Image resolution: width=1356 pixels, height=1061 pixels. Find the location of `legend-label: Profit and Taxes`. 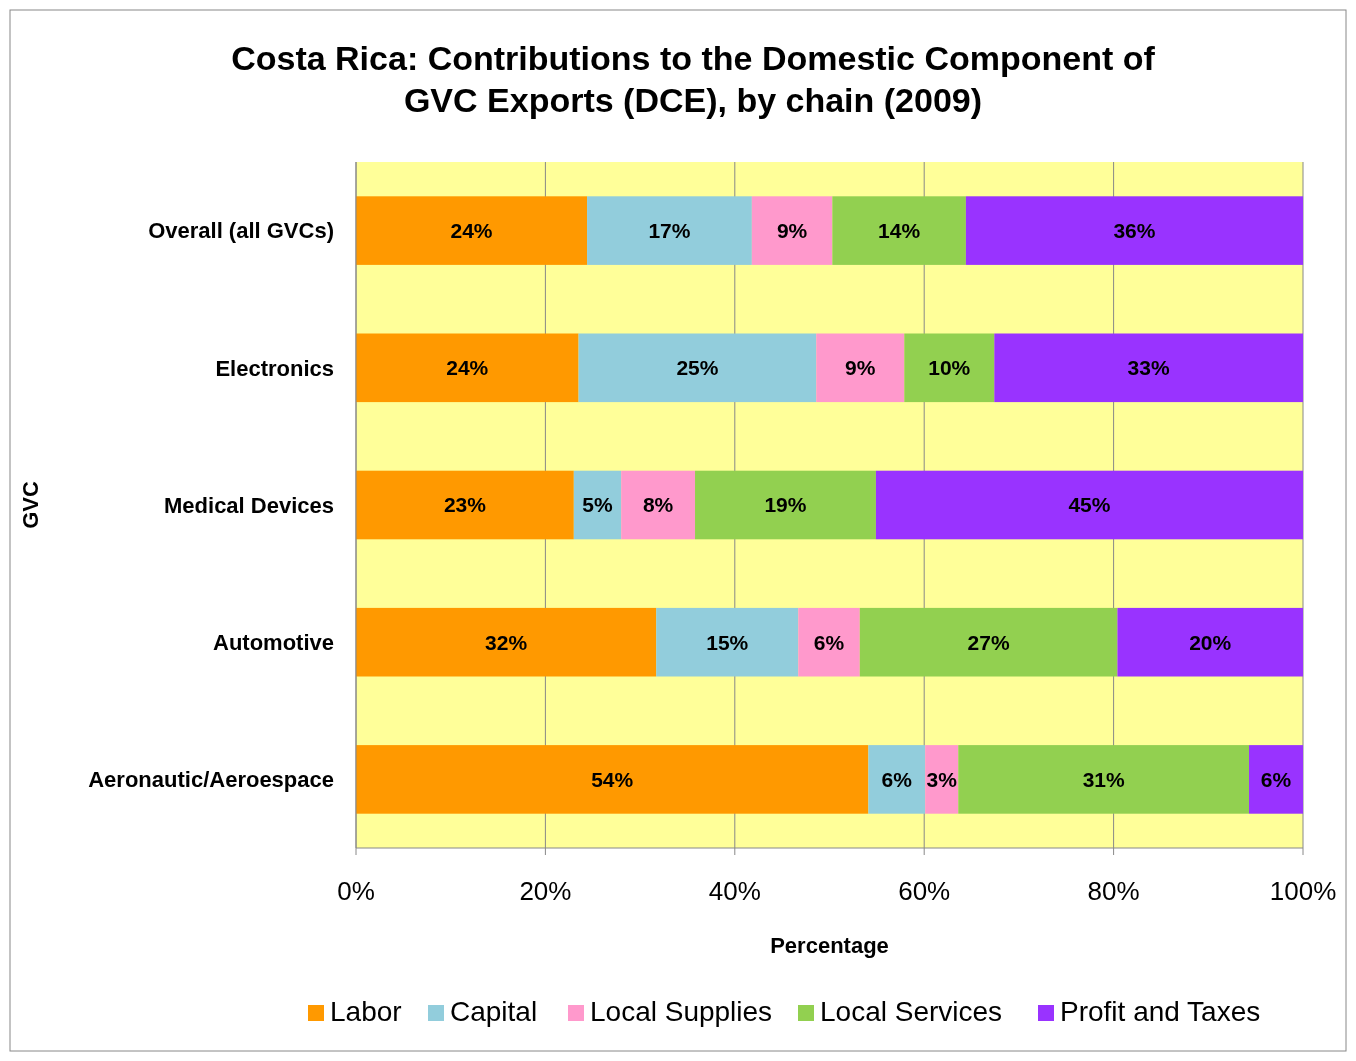

legend-label: Profit and Taxes is located at coordinates (1160, 1011).